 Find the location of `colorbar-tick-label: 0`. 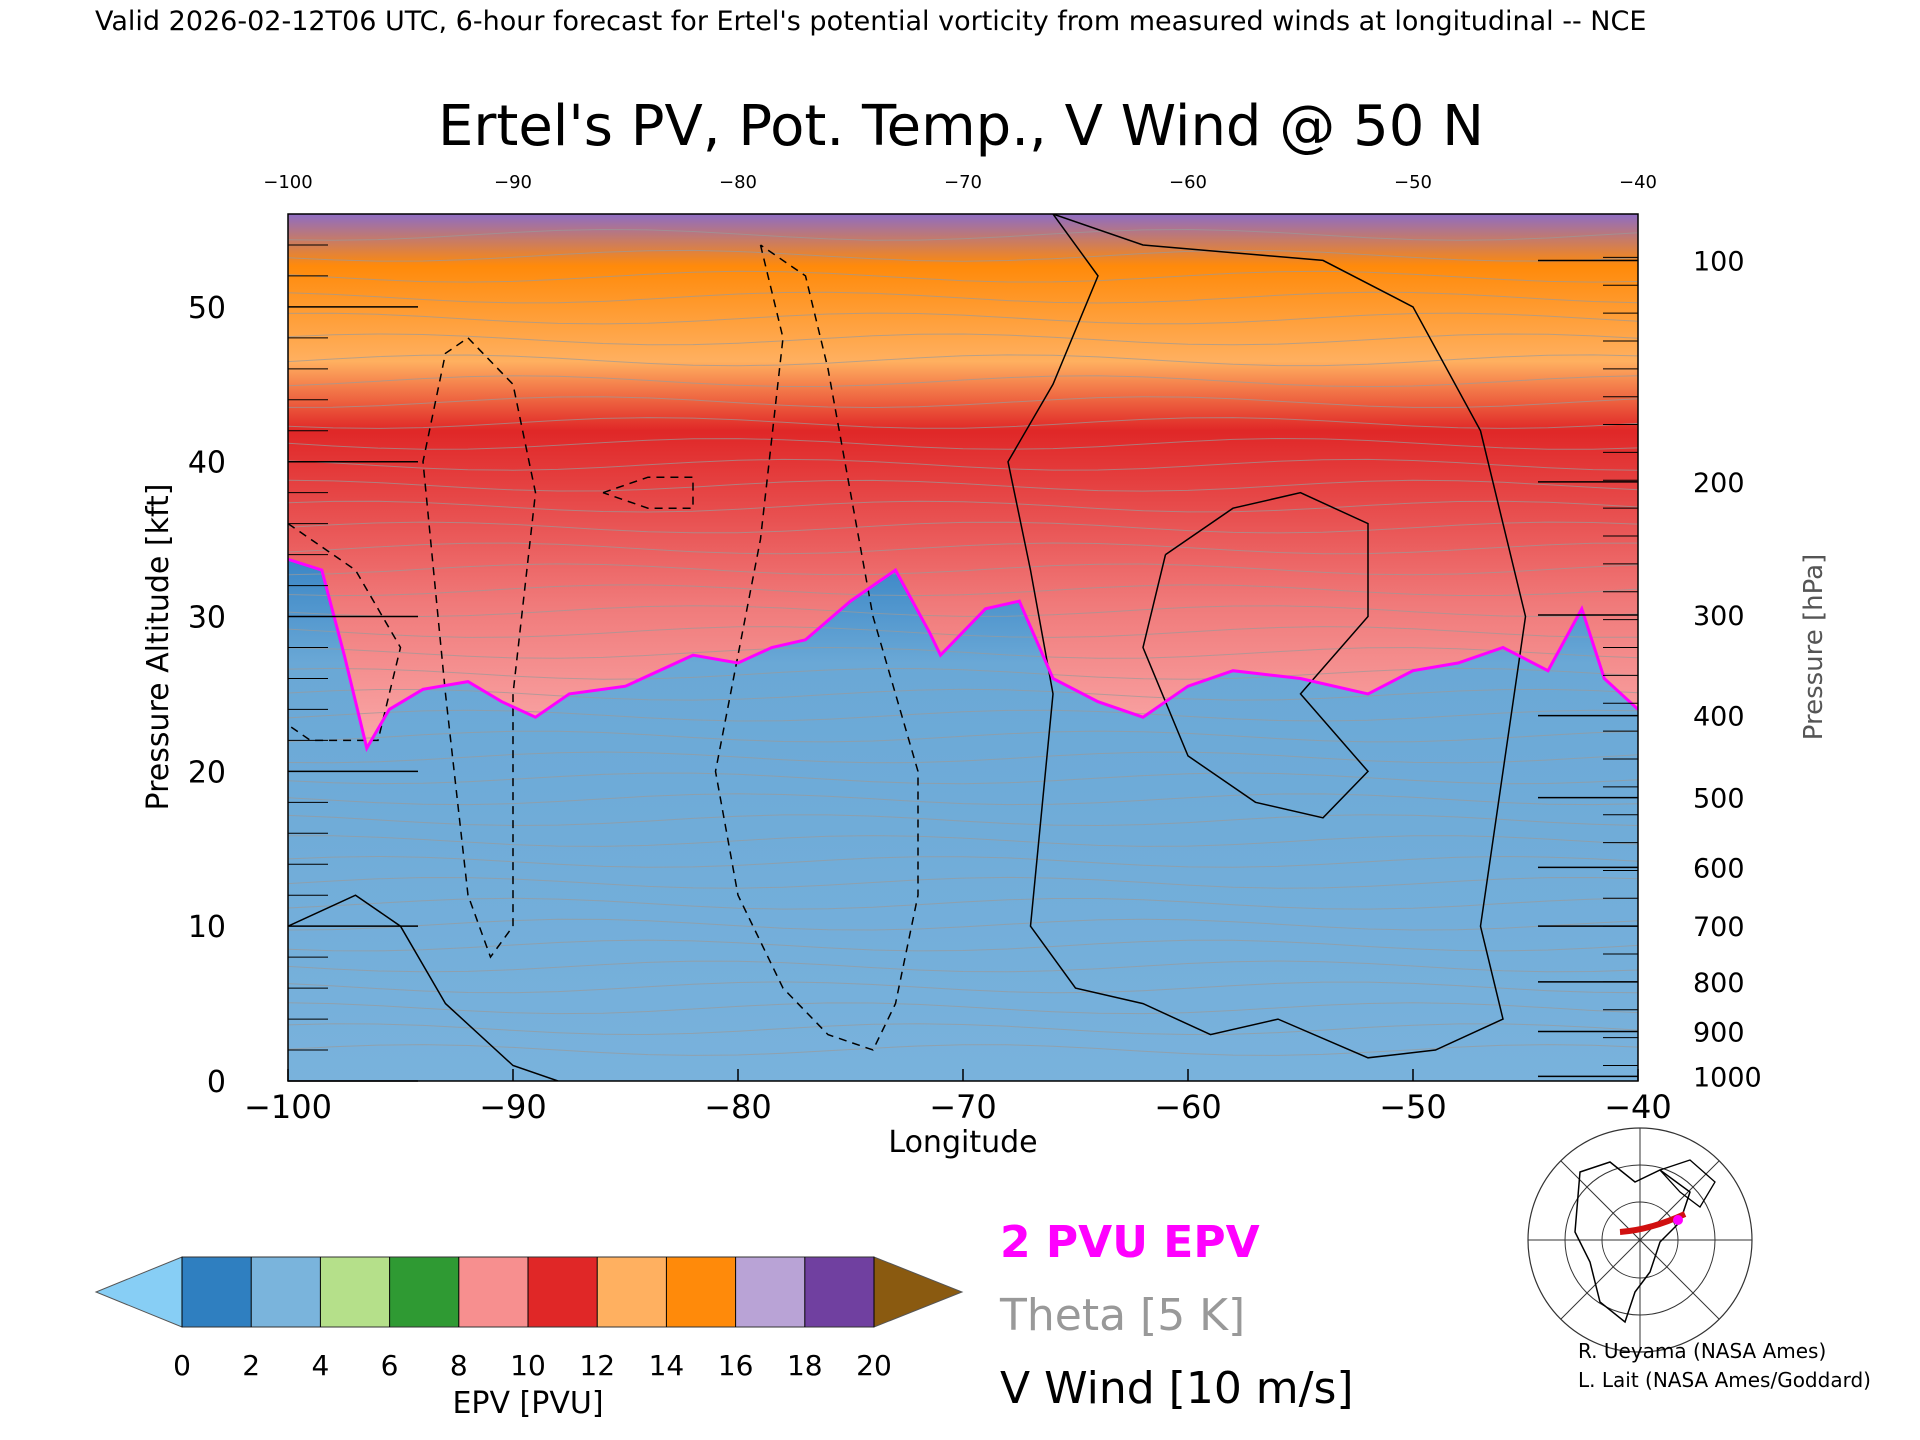

colorbar-tick-label: 0 is located at coordinates (182, 1365).